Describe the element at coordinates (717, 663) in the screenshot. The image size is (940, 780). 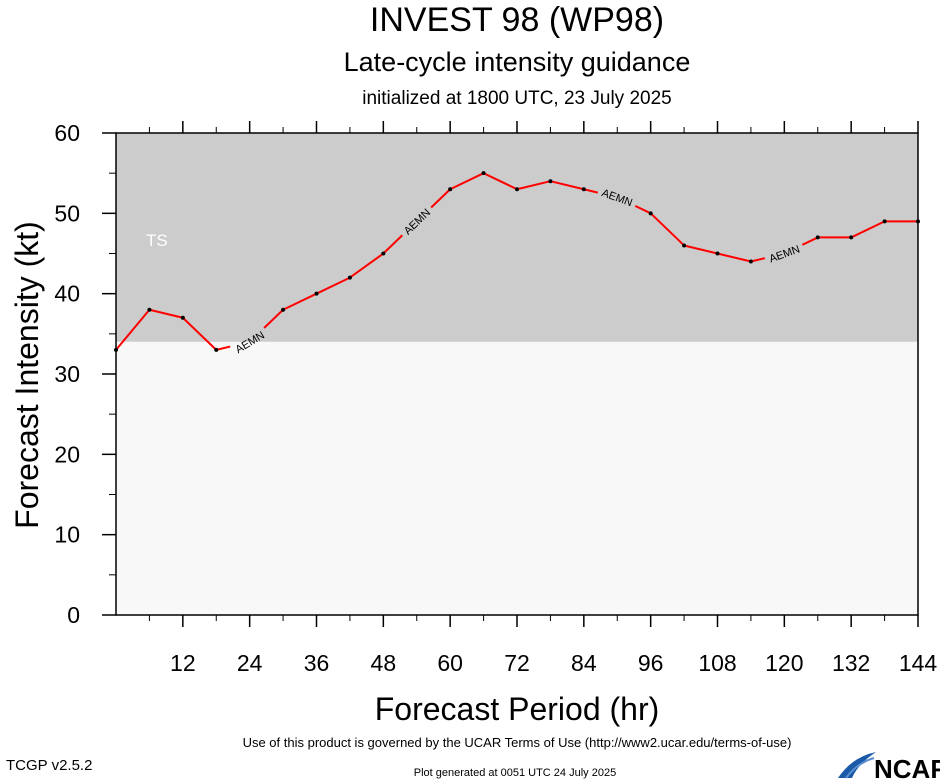
I see `x-tick-label: 108` at that location.